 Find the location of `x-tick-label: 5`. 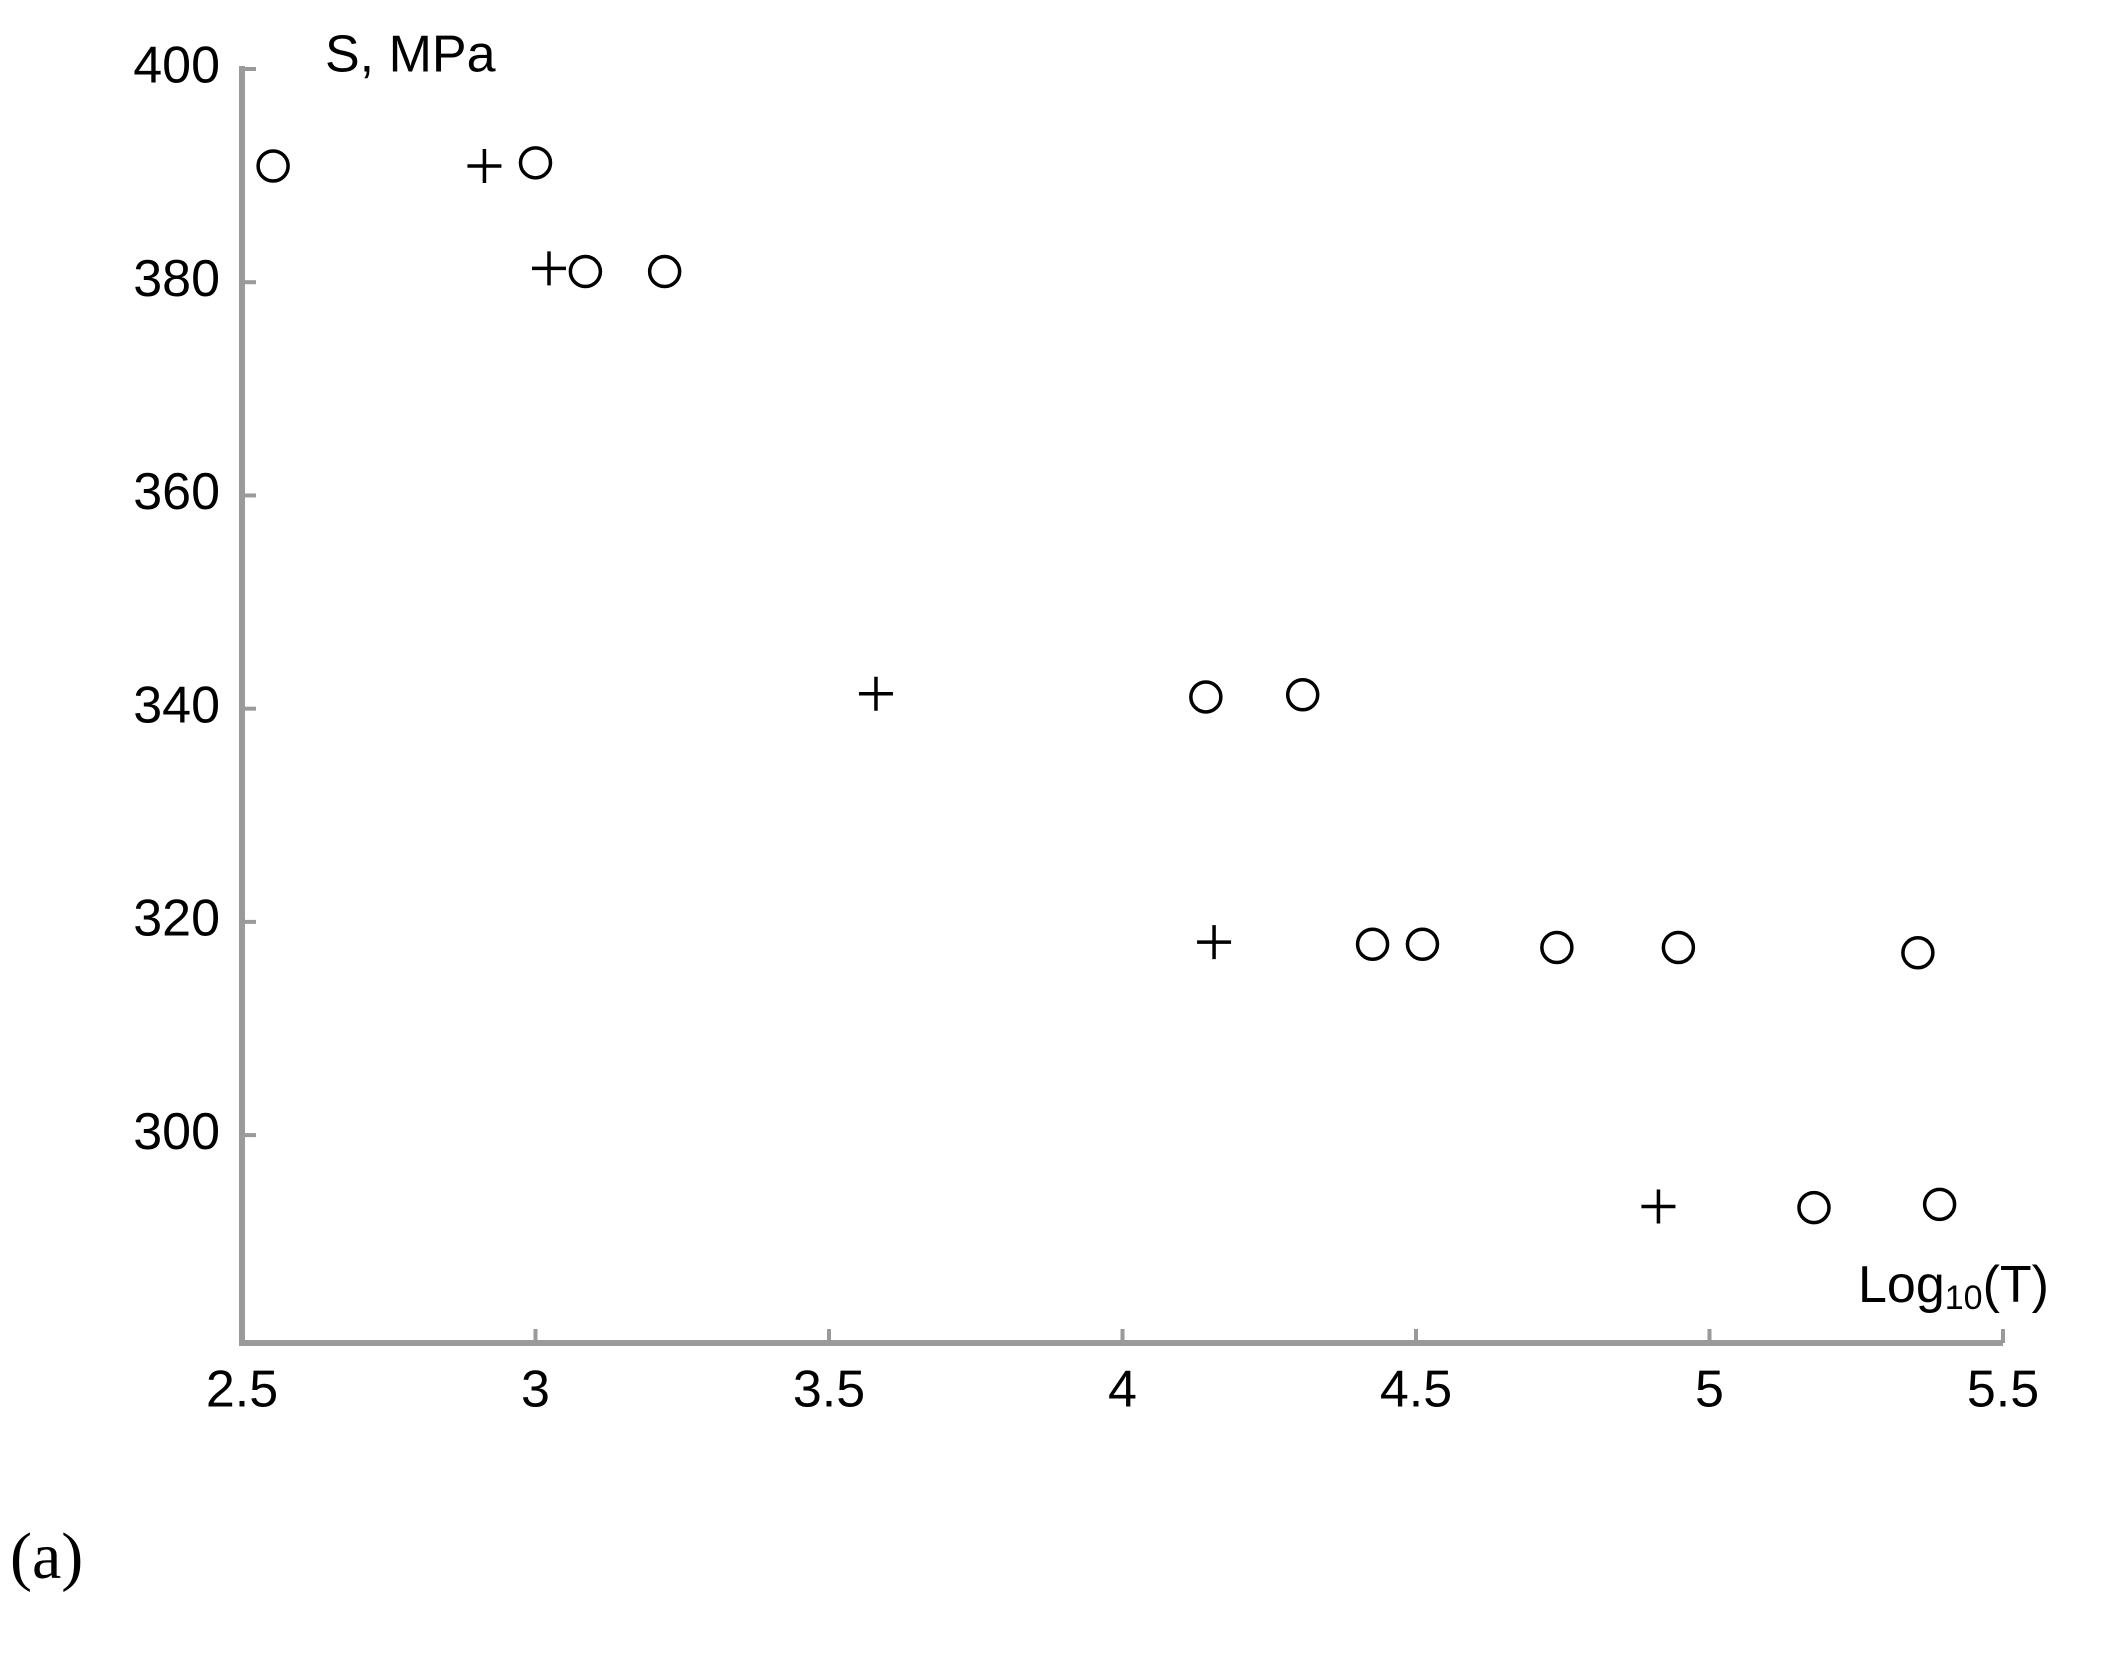

x-tick-label: 5 is located at coordinates (1709, 1390).